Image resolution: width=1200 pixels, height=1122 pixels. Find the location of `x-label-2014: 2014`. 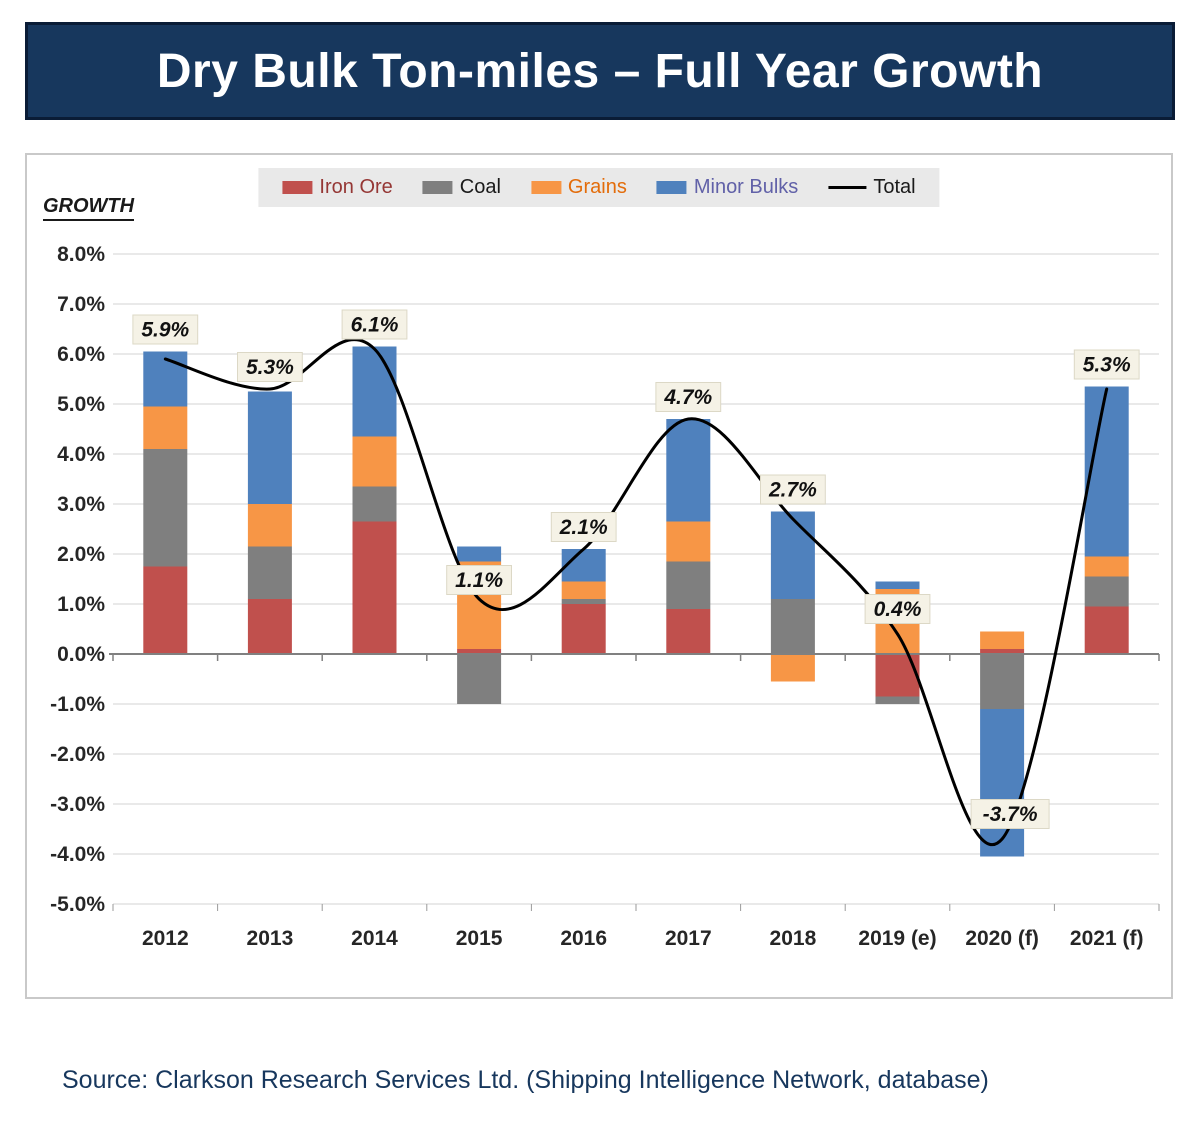

x-label-2014: 2014 is located at coordinates (374, 938).